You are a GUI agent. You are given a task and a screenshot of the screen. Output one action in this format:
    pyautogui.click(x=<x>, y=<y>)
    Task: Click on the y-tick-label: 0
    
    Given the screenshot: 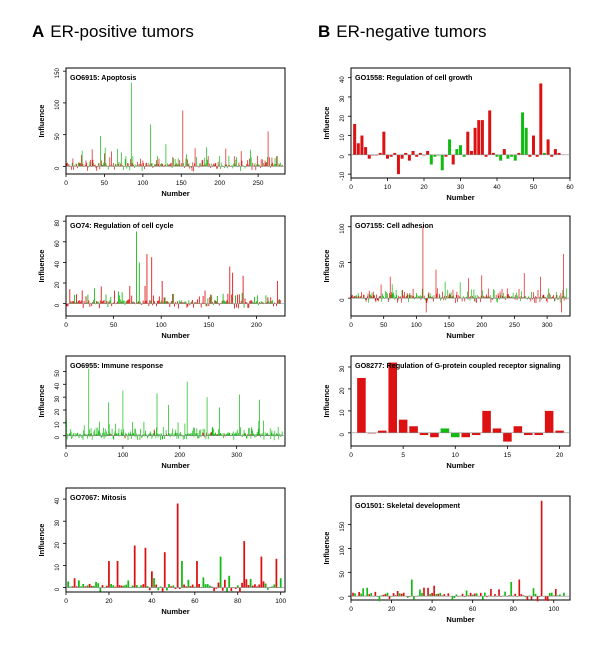 What is the action you would take?
    pyautogui.click(x=343, y=598)
    